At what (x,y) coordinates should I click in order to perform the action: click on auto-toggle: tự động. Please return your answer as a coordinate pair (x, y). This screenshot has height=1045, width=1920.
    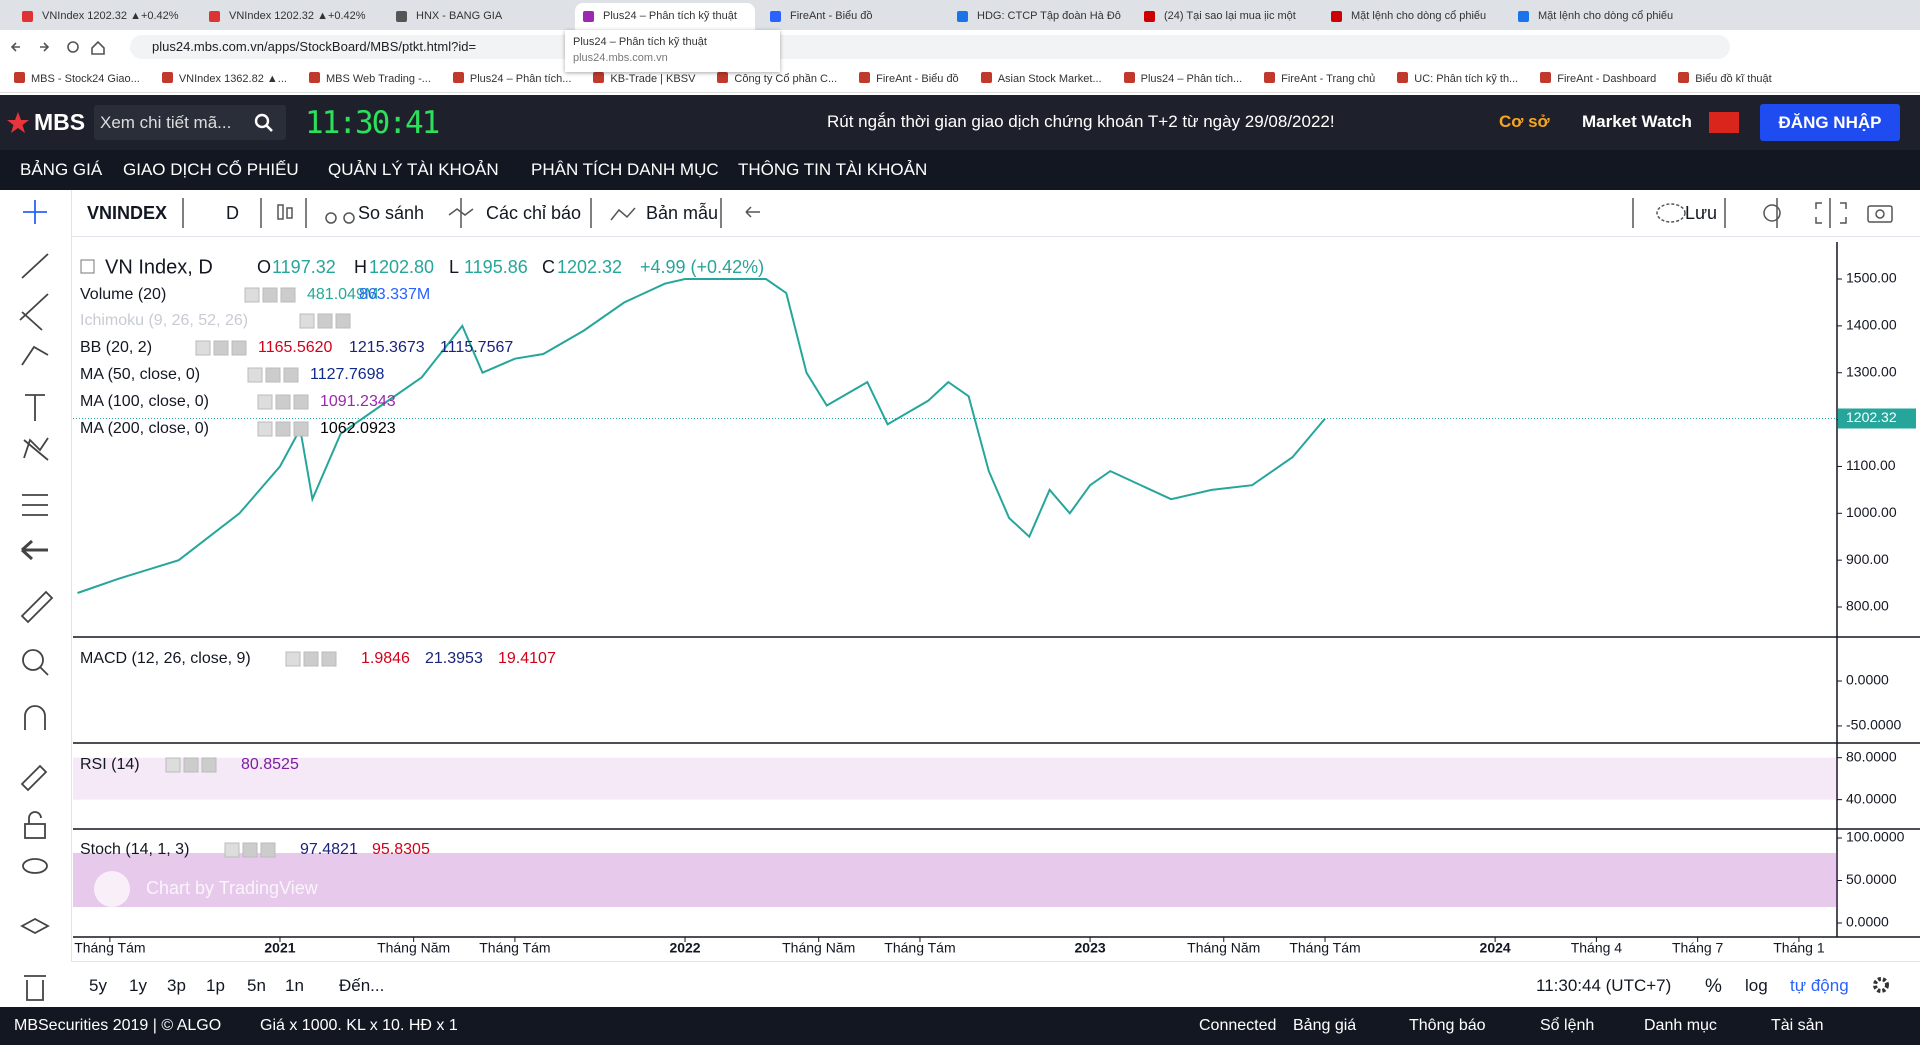
    Looking at the image, I should click on (1819, 985).